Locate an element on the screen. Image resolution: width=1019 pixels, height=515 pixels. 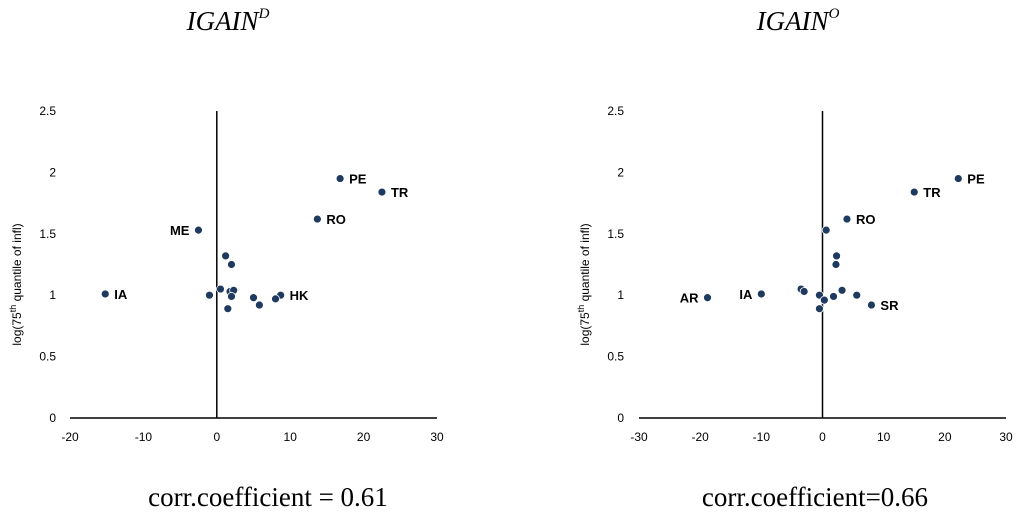
left-chart-caption: corr.coefficient = 0.61 is located at coordinates (268, 497).